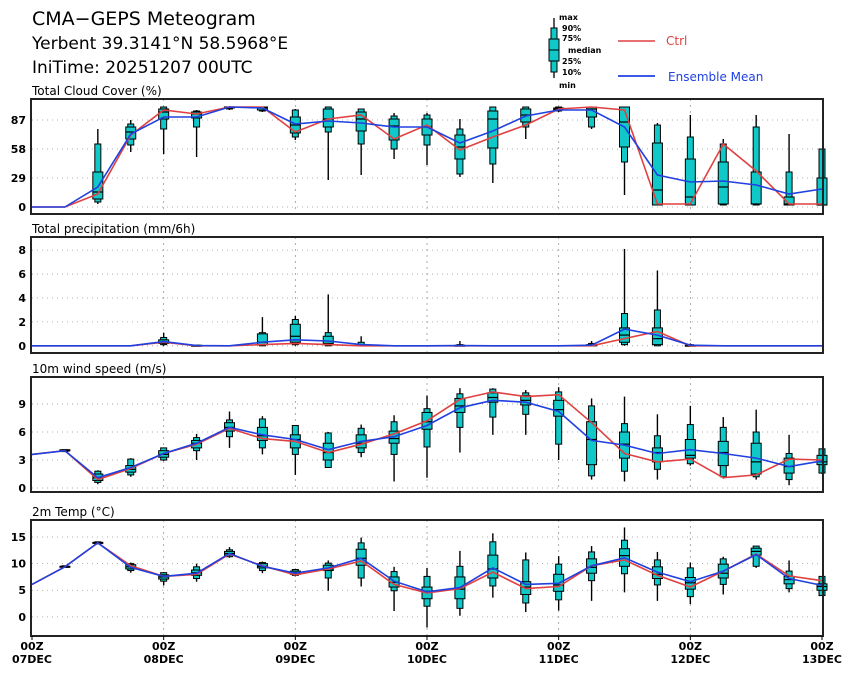 The width and height of the screenshot is (851, 678). Describe the element at coordinates (559, 659) in the screenshot. I see `x-tick-date: 11DEC` at that location.